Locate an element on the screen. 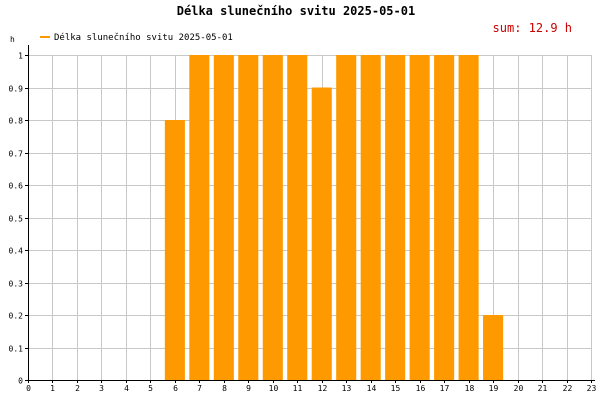 The width and height of the screenshot is (600, 400). x-tick-17: 17 is located at coordinates (445, 388).